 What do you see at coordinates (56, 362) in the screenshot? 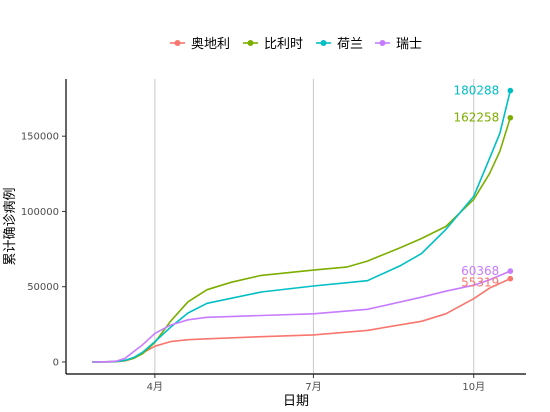
I see `y-tick-label: 0` at bounding box center [56, 362].